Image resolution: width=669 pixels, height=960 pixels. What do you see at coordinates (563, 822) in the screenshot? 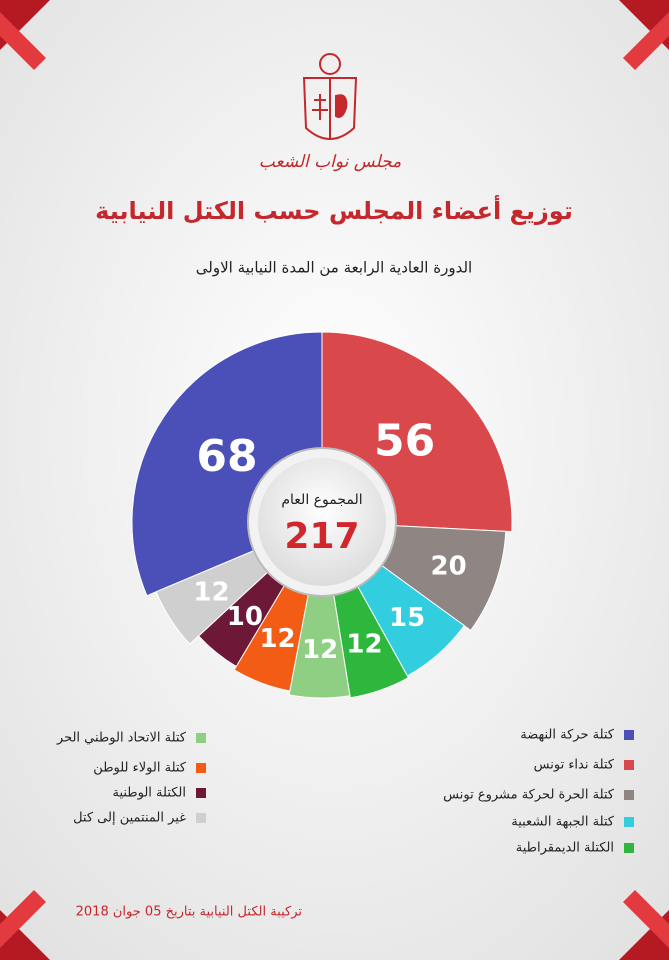
I see `legend-label: كتلة الجبهة الشعبية` at bounding box center [563, 822].